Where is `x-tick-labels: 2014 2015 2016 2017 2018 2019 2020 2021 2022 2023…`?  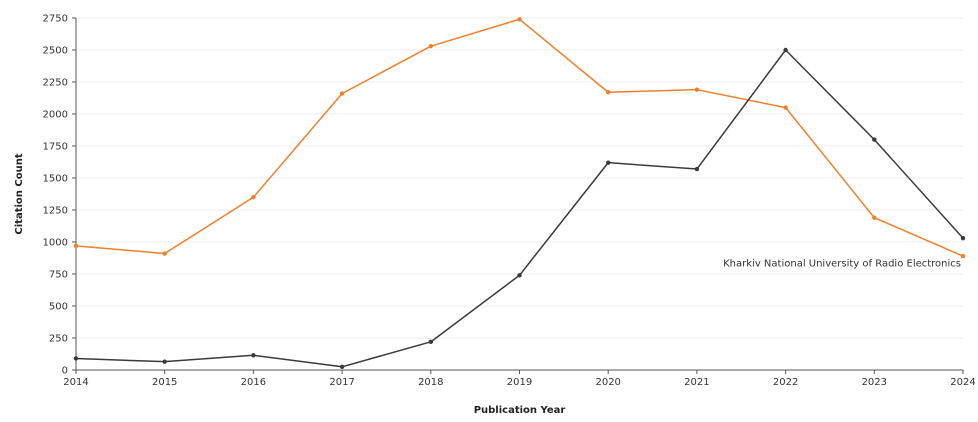
x-tick-labels: 2014 2015 2016 2017 2018 2019 2020 2021 2022 2023… is located at coordinates (519, 379).